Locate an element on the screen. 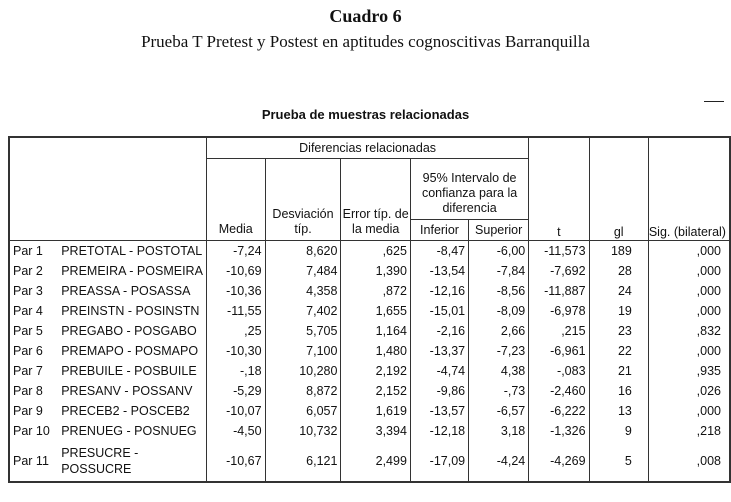 This screenshot has height=502, width=731. cell-superior: -,73 is located at coordinates (498, 391).